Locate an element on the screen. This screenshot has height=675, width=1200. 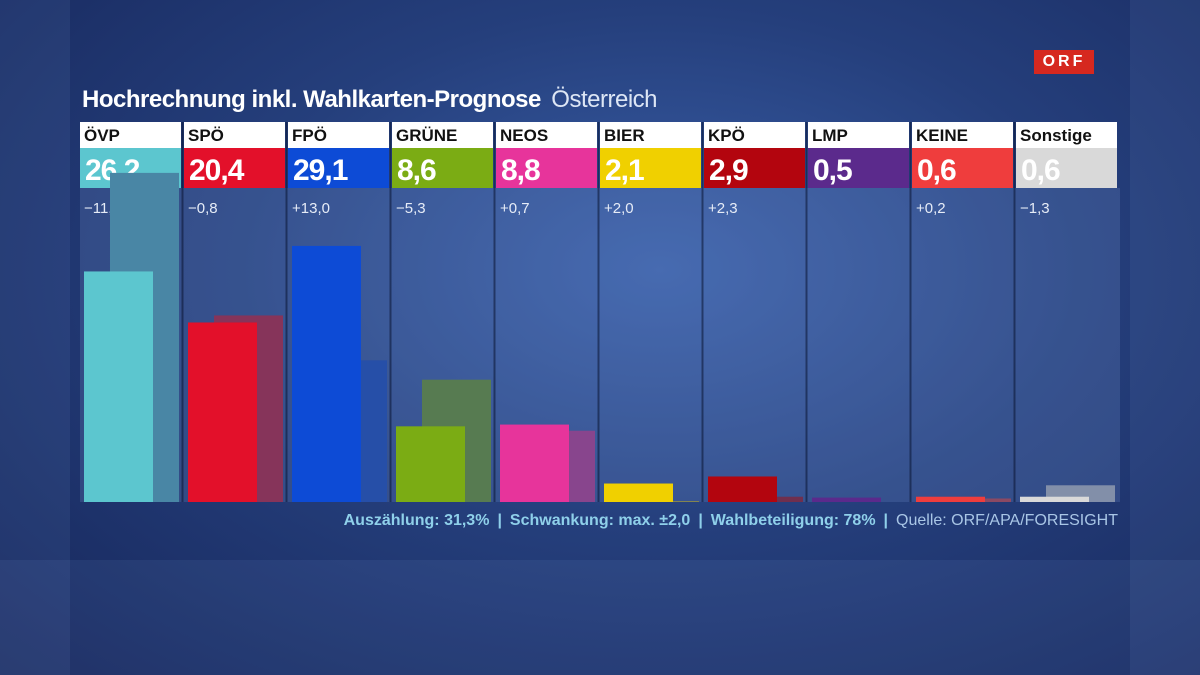
change-label: +0,2 is located at coordinates (931, 208).